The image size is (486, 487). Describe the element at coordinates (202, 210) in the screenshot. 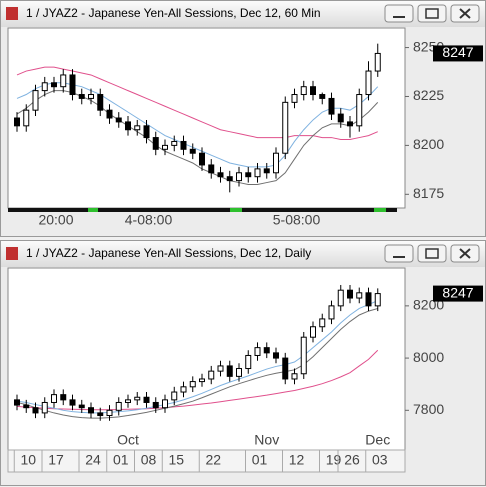

I see `session-strip` at that location.